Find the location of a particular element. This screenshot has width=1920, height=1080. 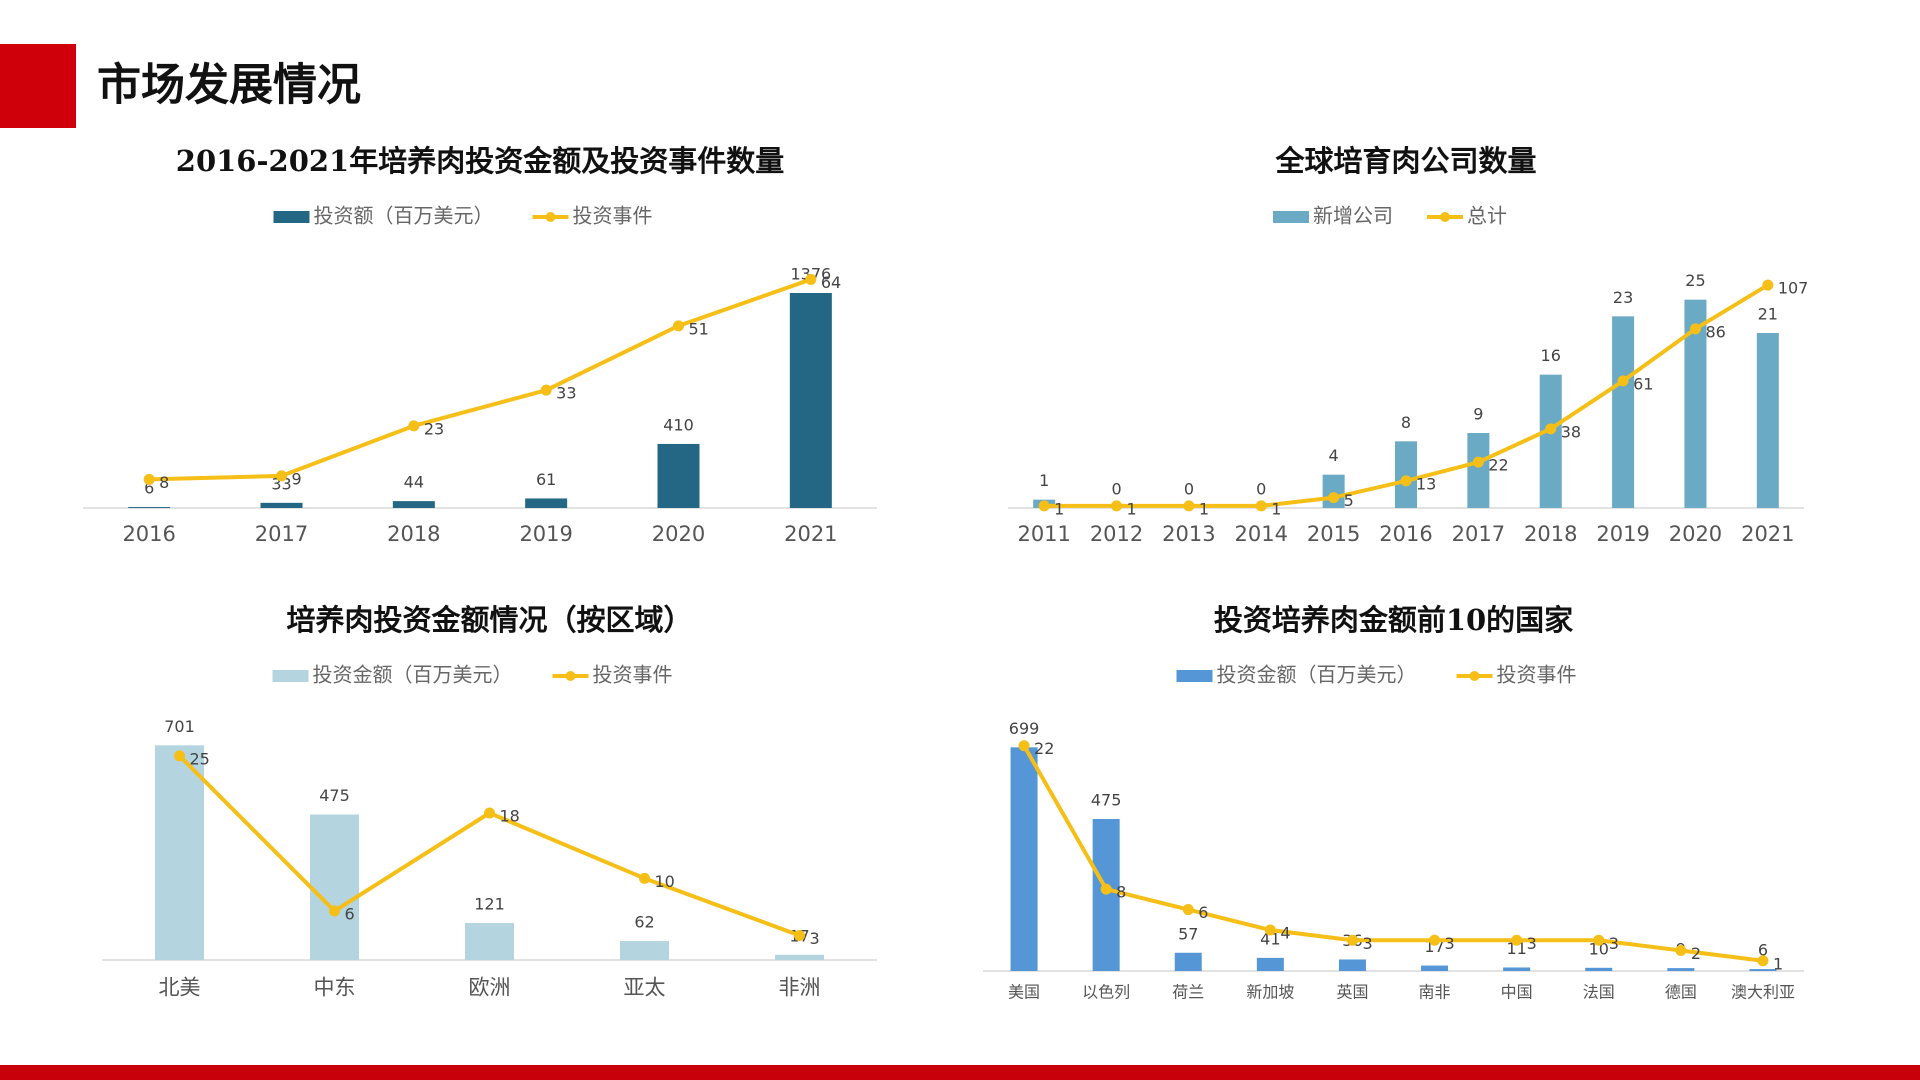

bar-value-label: 25 is located at coordinates (1695, 280).